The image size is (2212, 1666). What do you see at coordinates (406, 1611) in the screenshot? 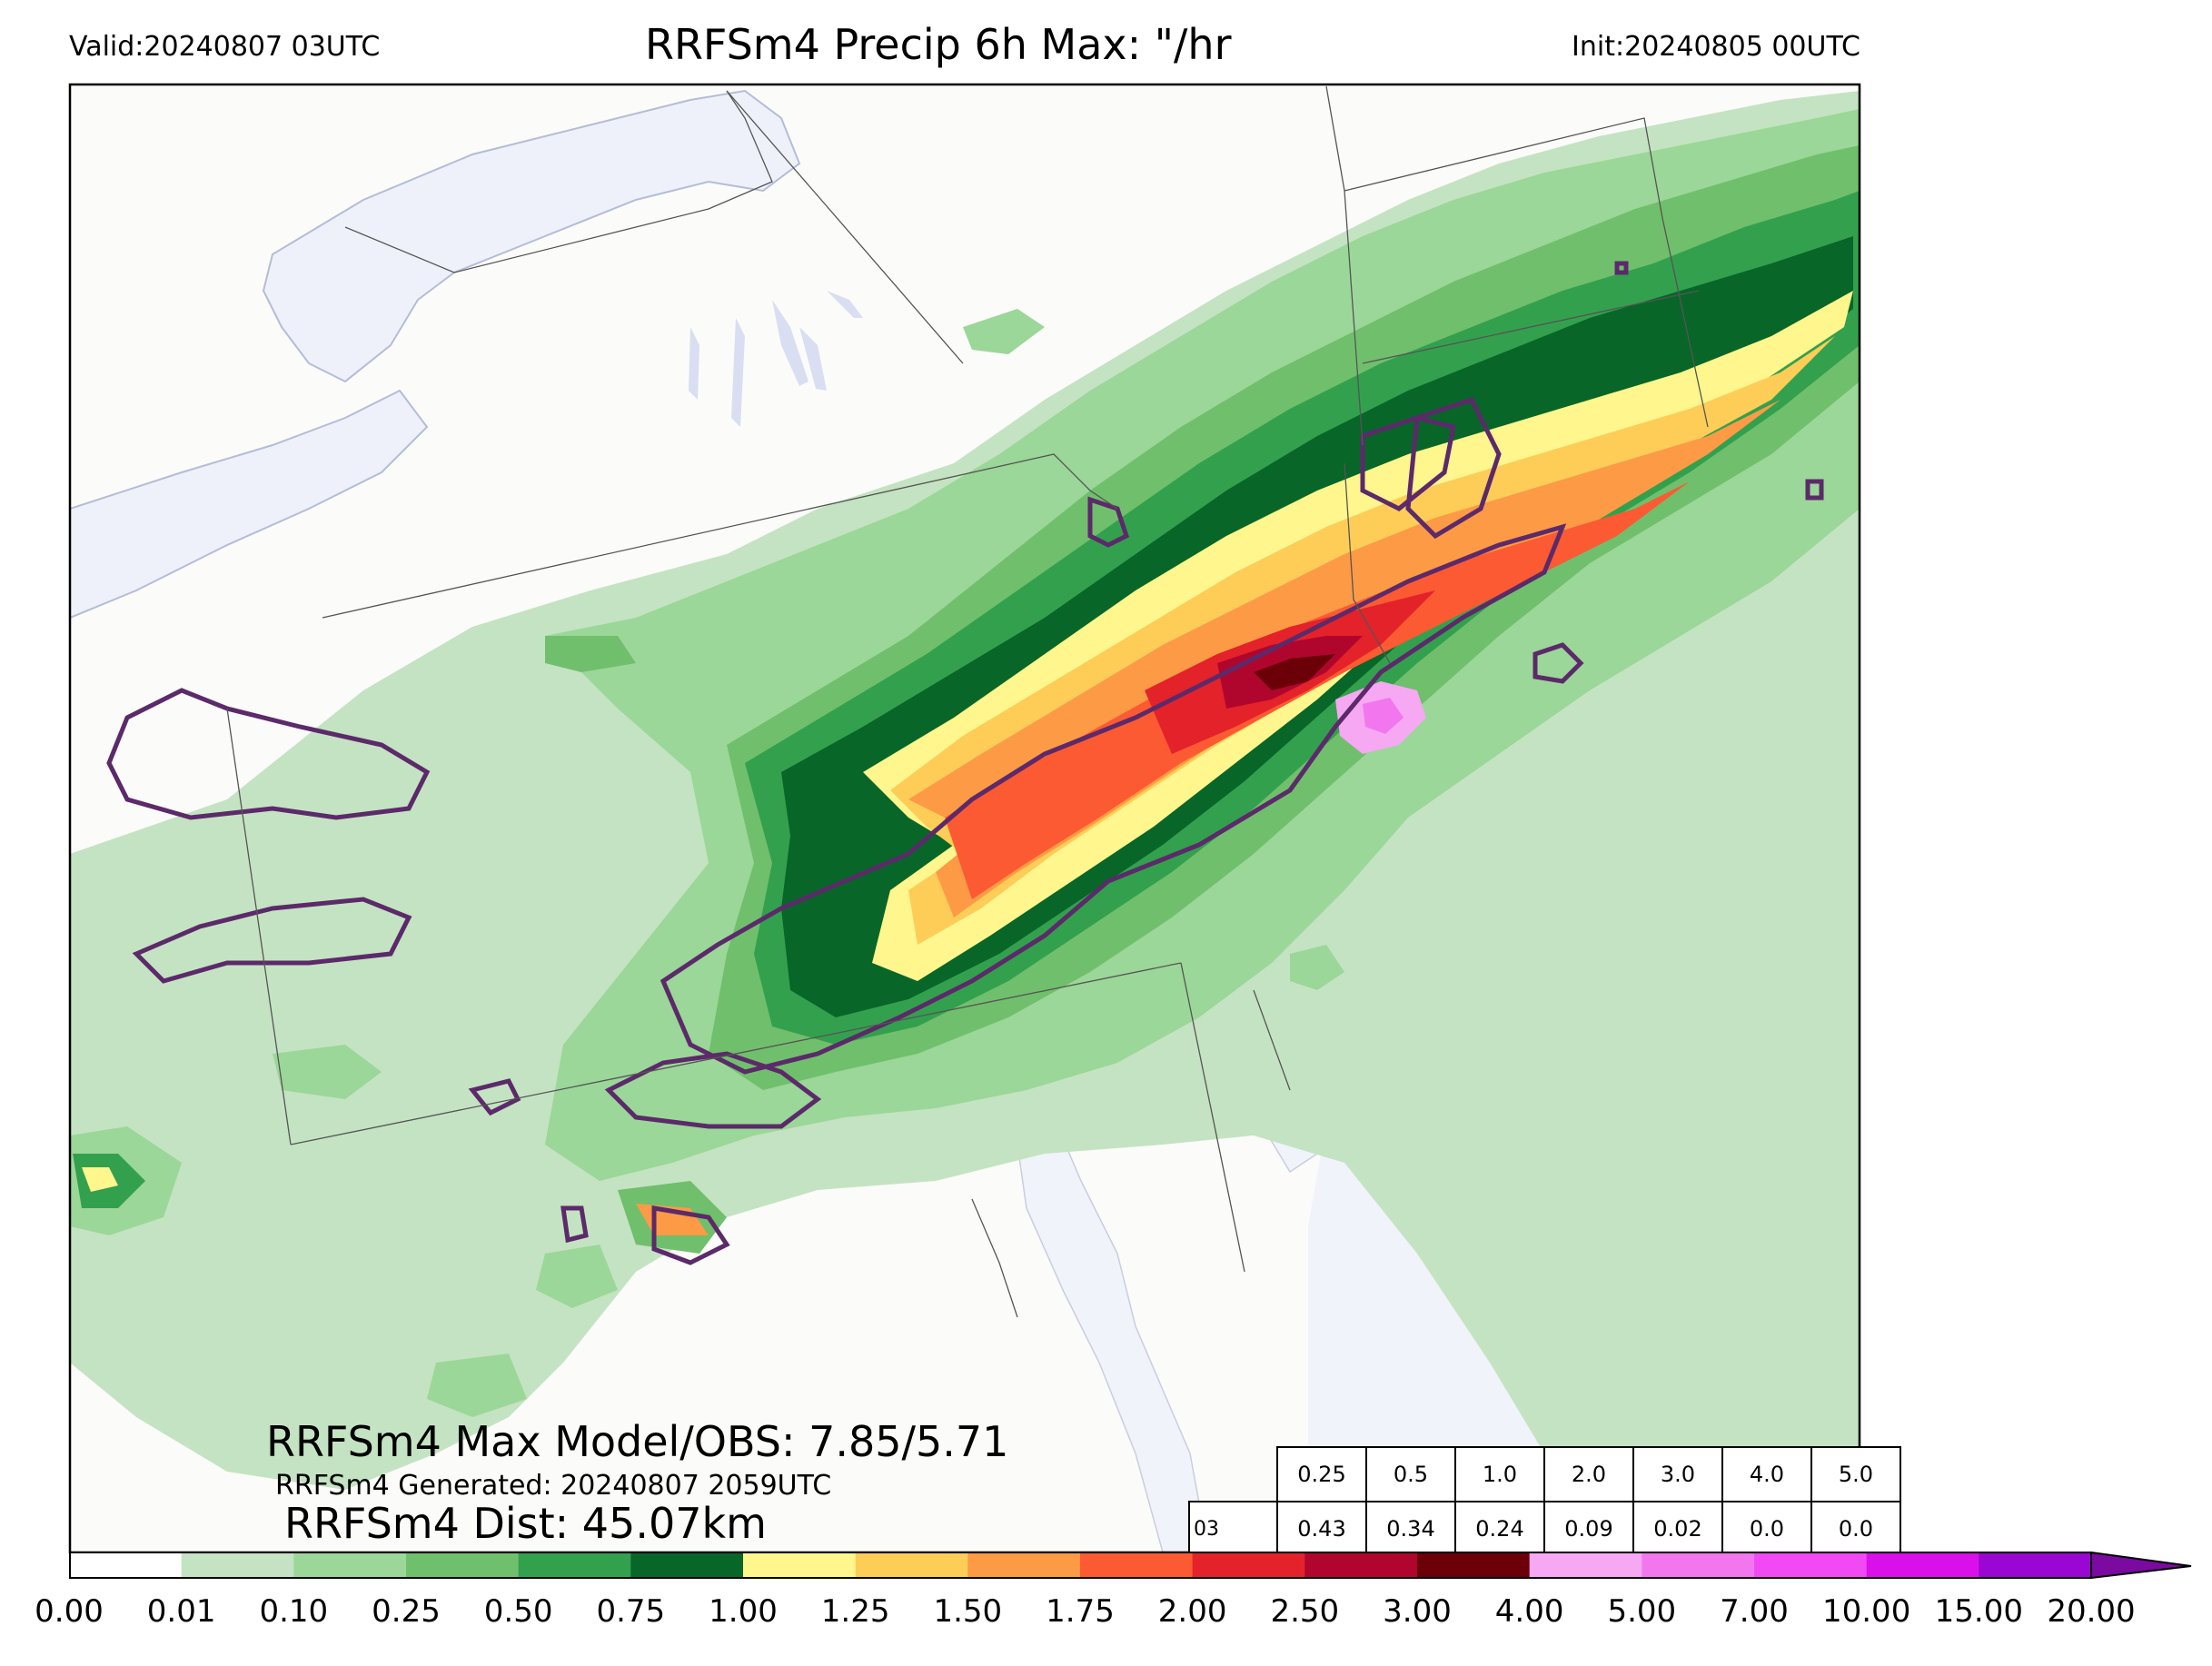
I see `colorbar-tick-label: 0.25` at bounding box center [406, 1611].